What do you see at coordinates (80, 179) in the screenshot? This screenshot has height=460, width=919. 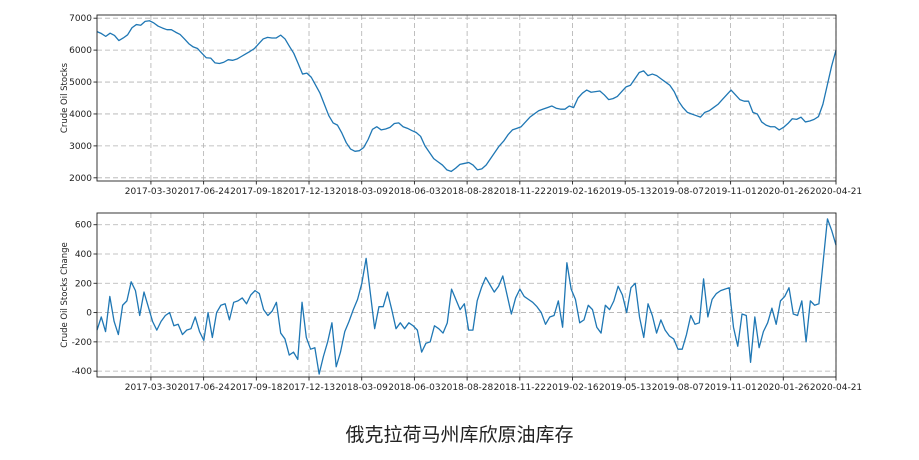 I see `y-tick-label: 2000` at bounding box center [80, 179].